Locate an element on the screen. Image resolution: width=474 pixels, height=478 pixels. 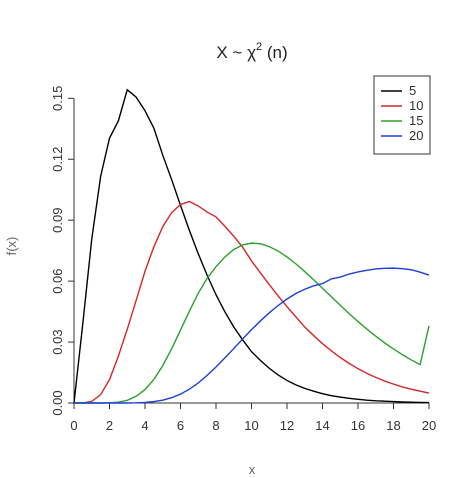
legend-label-5: 5 is located at coordinates (412, 90).